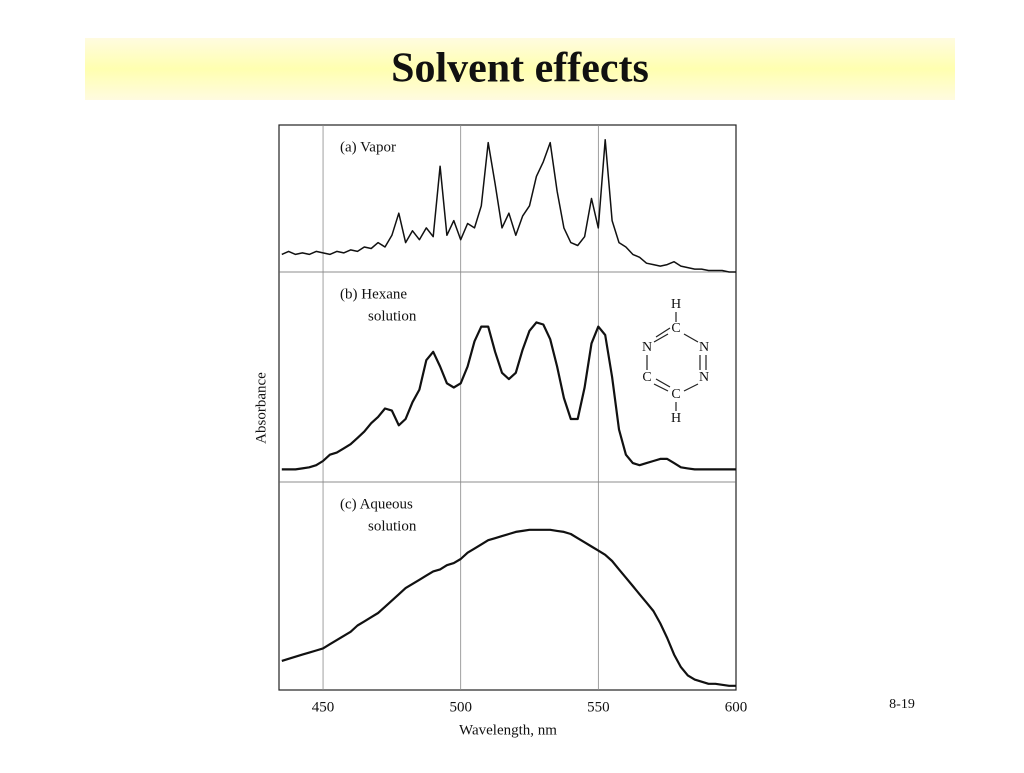  What do you see at coordinates (368, 147) in the screenshot?
I see `panel-label: (a) Vapor` at bounding box center [368, 147].